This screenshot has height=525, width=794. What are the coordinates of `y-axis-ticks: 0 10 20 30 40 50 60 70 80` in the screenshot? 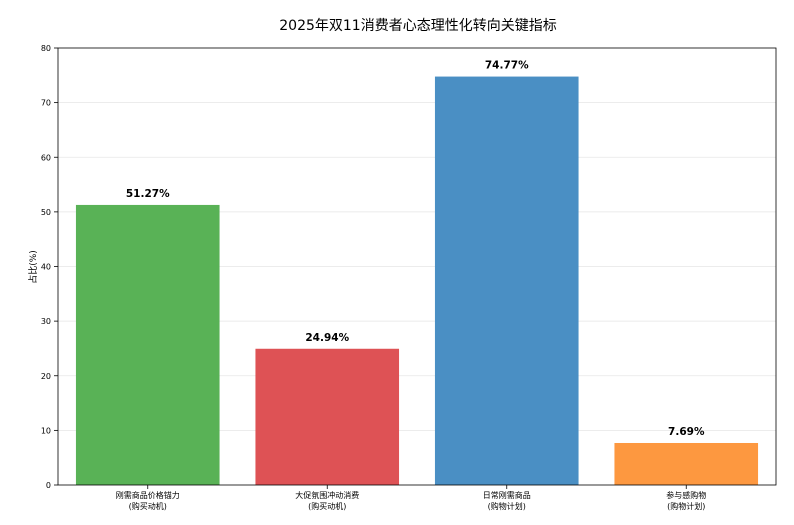 It's located at (49, 267).